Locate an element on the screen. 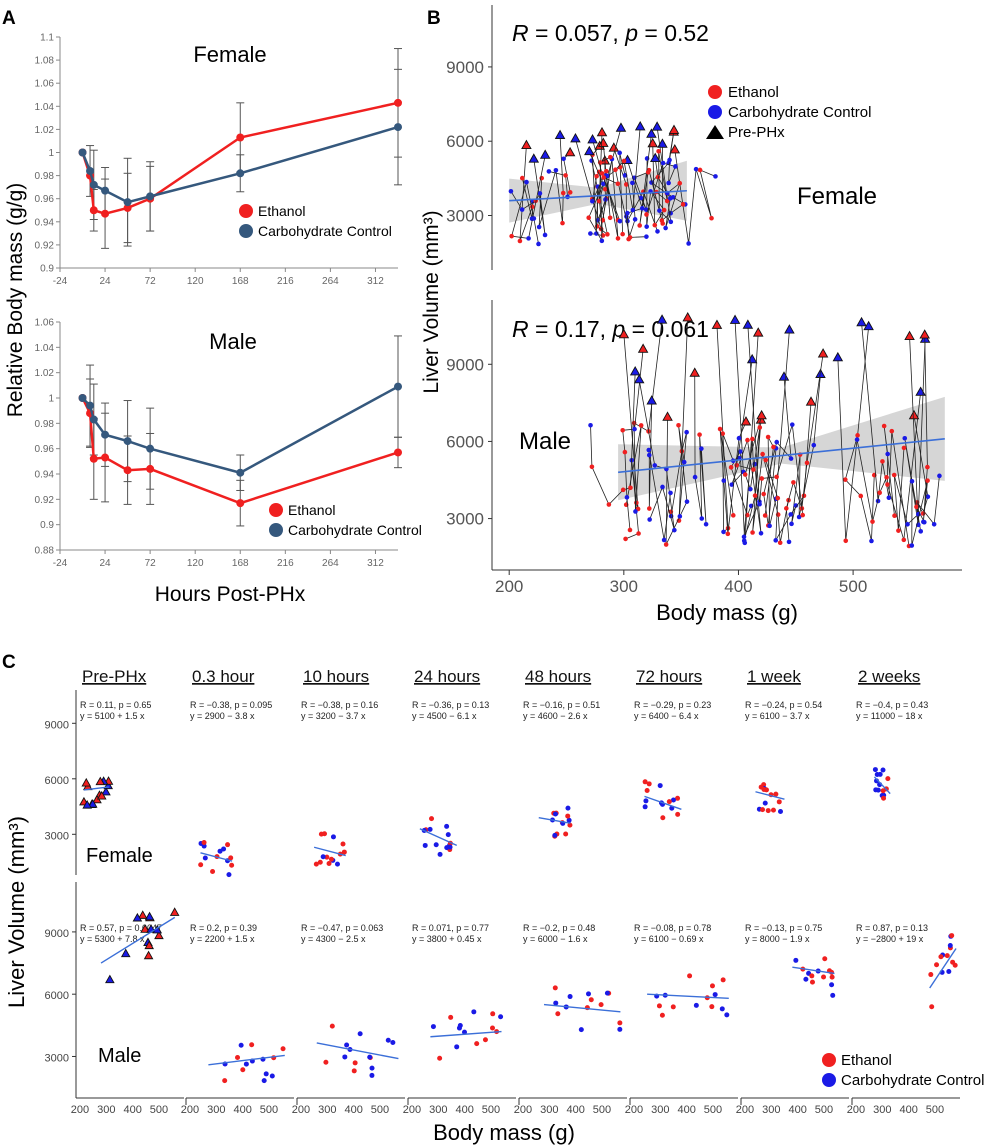 Image resolution: width=996 pixels, height=1146 pixels. c-male-prephx-triangle is located at coordinates (137, 917).